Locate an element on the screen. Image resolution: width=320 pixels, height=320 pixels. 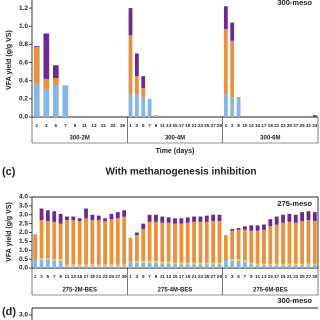
x-tick-label: 17 is located at coordinates (277, 276).